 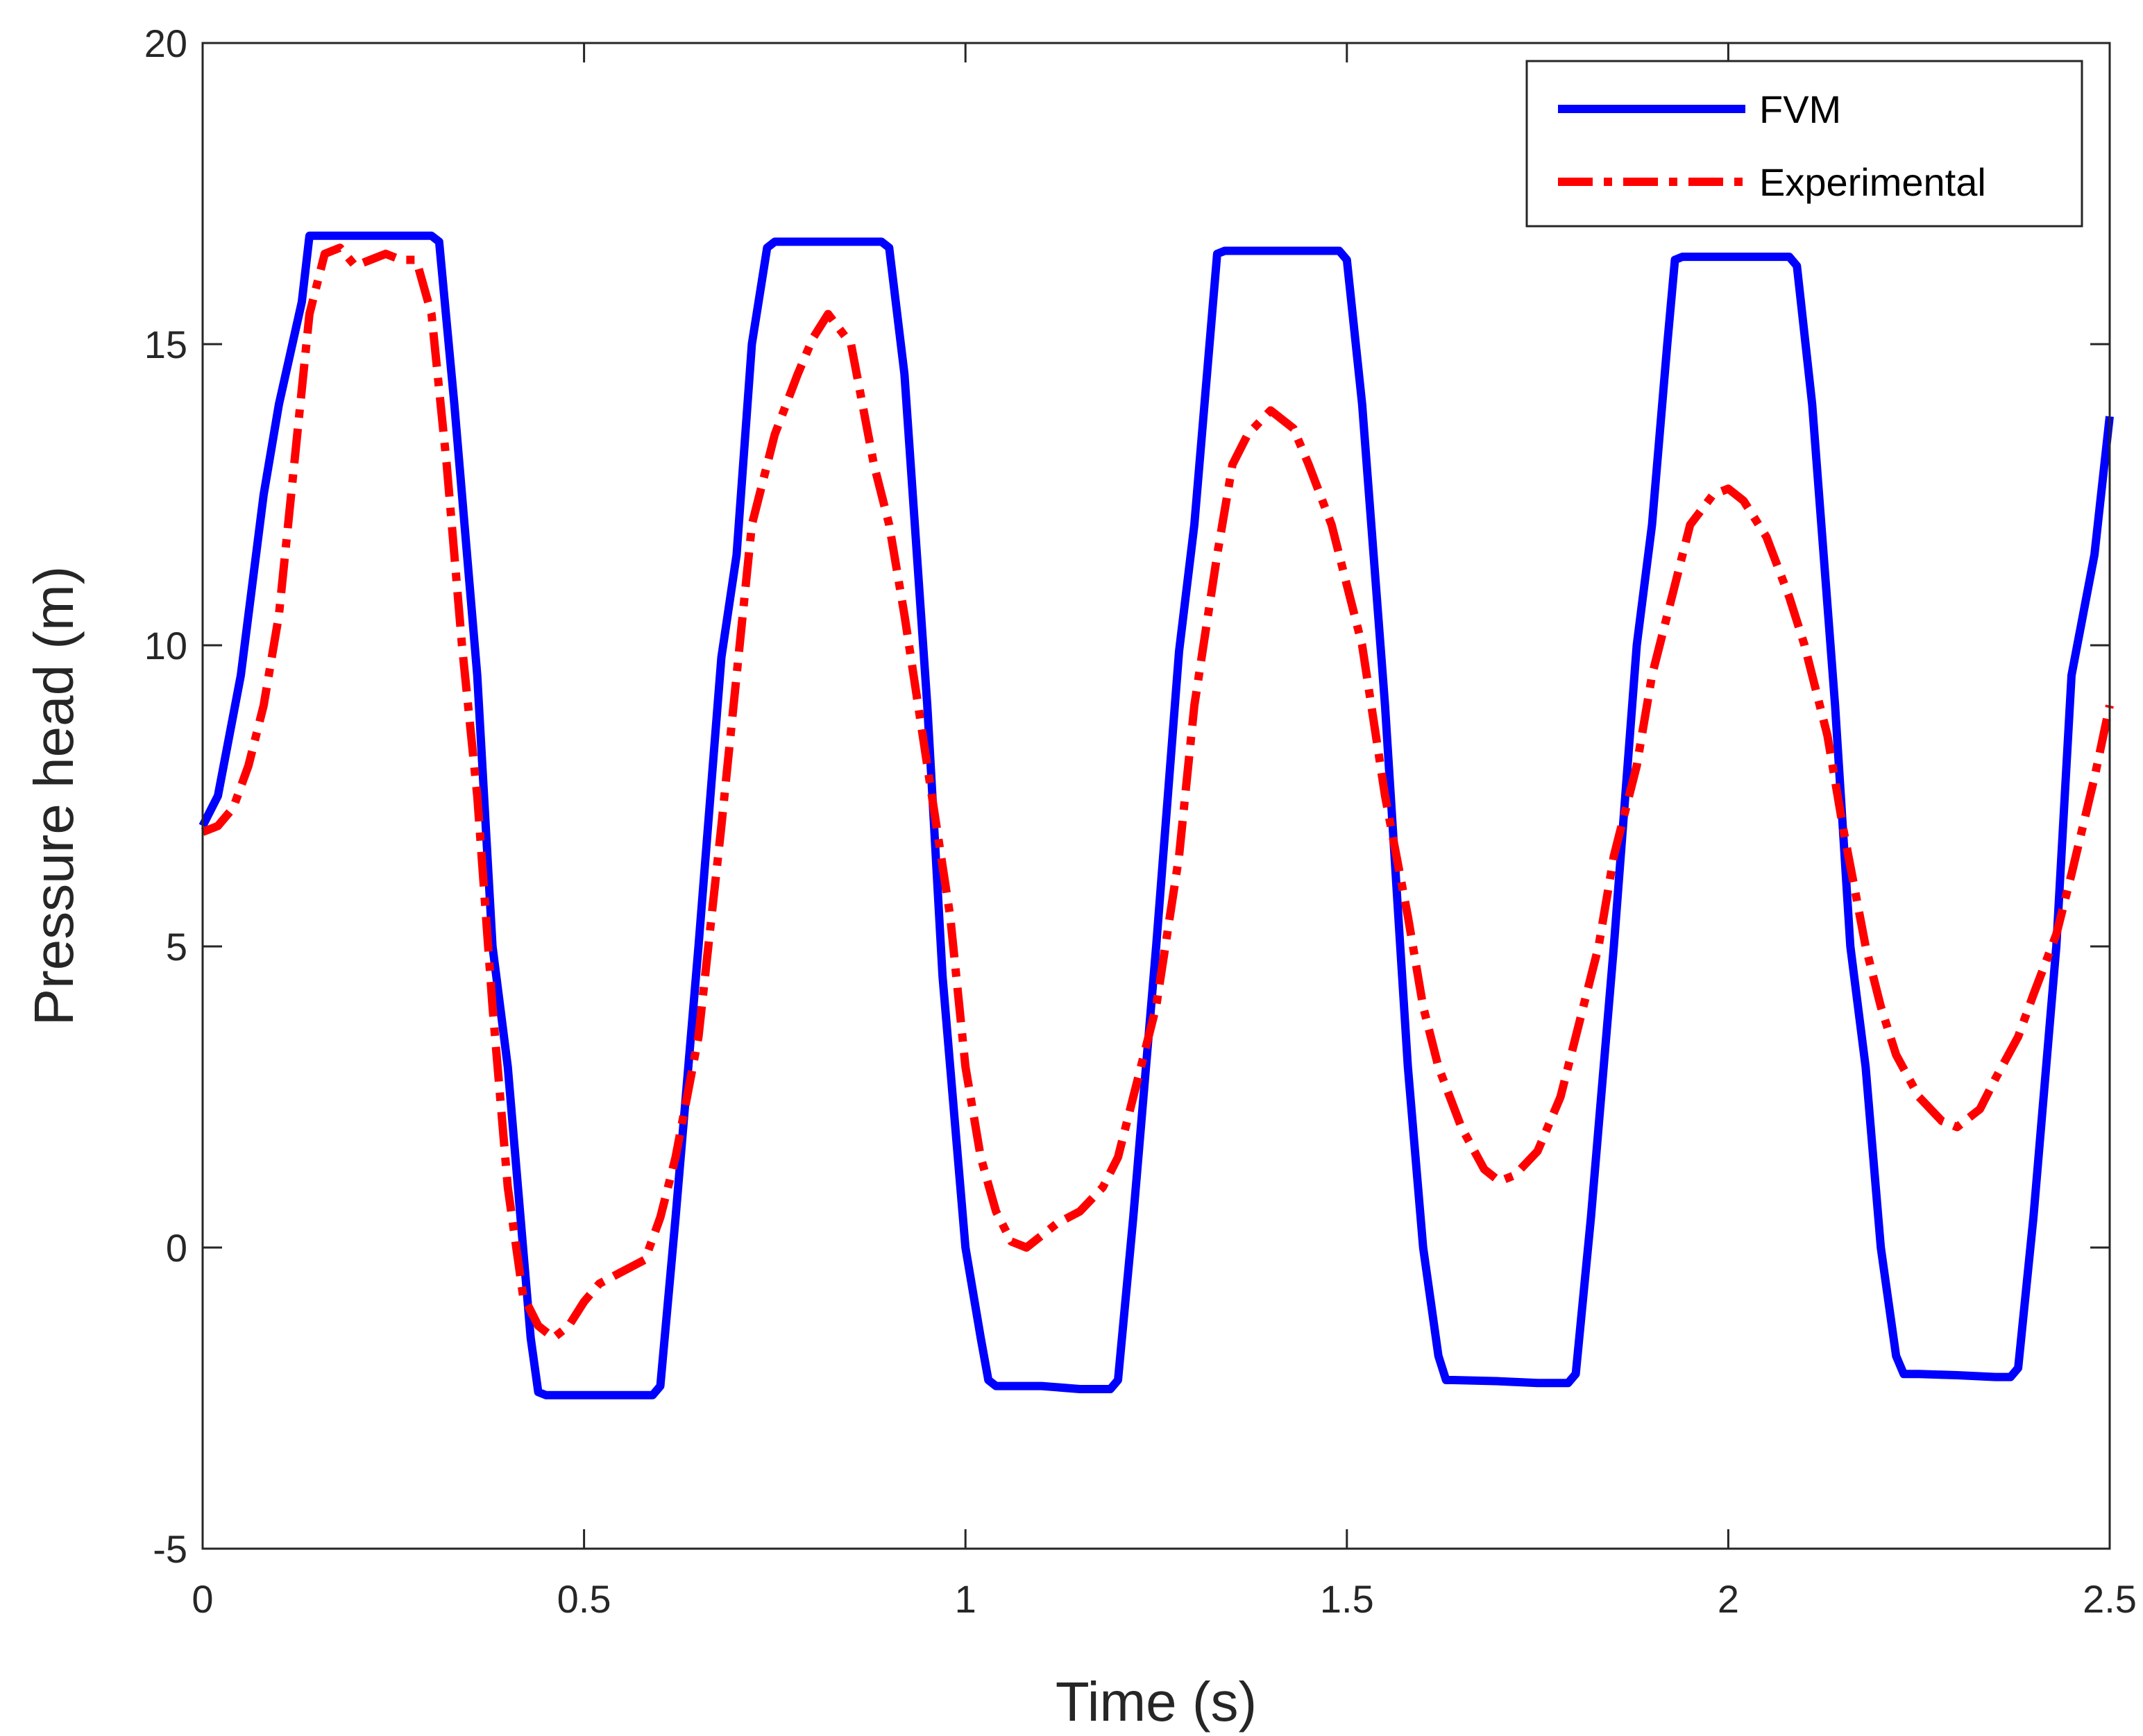 What do you see at coordinates (1347, 1599) in the screenshot?
I see `x-tick-label: 1.5` at bounding box center [1347, 1599].